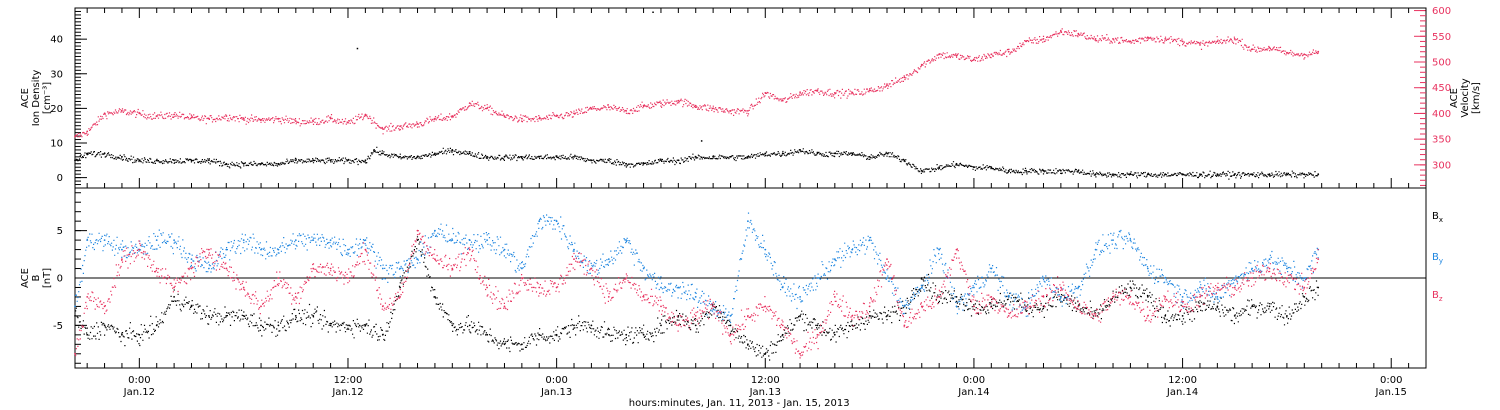  What do you see at coordinates (56, 74) in the screenshot?
I see `density-tick-label: 30` at bounding box center [56, 74].